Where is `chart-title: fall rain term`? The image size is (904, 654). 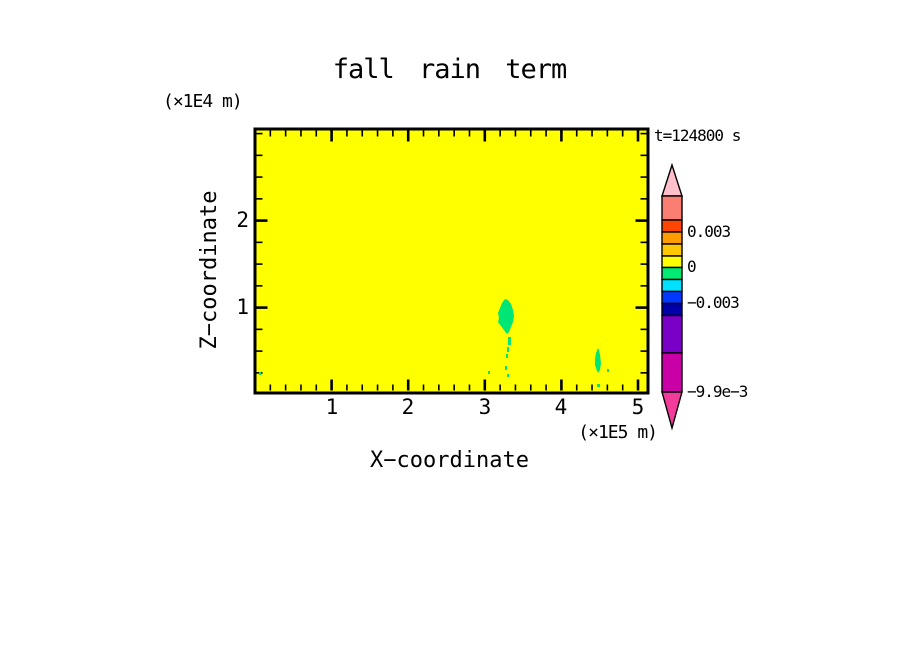
chart-title: fall rain term is located at coordinates (450, 69).